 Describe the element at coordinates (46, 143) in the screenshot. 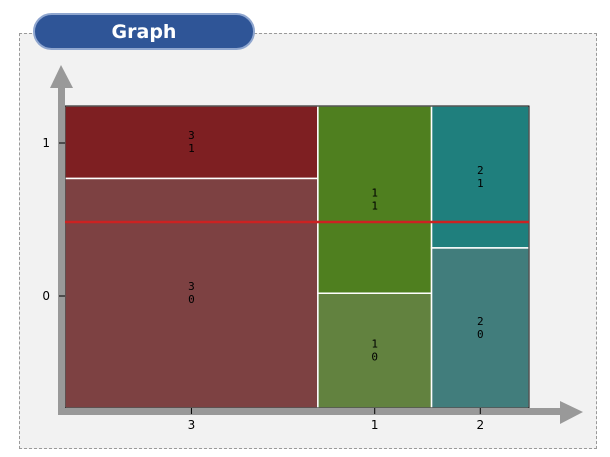

I see `y-tick-label-1: 1` at that location.